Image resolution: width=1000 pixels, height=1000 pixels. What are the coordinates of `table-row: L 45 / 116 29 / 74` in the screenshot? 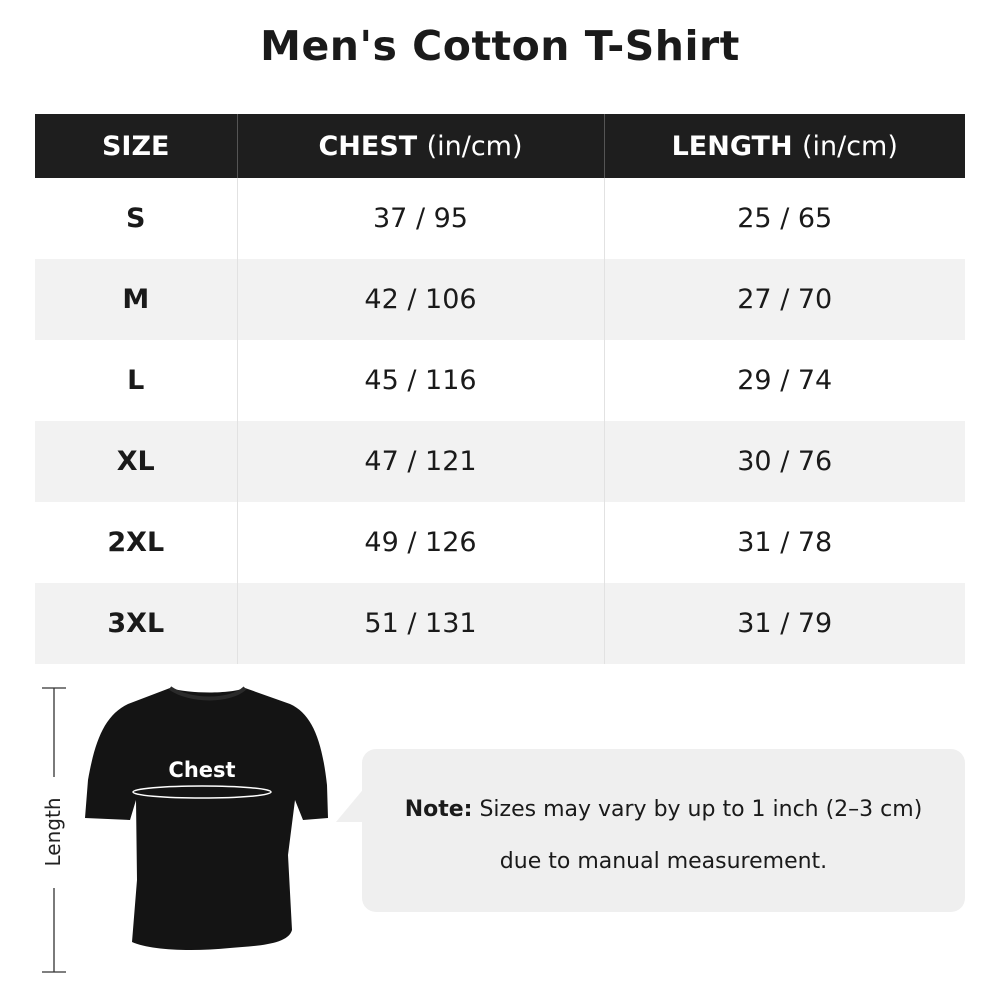 It's located at (500, 380).